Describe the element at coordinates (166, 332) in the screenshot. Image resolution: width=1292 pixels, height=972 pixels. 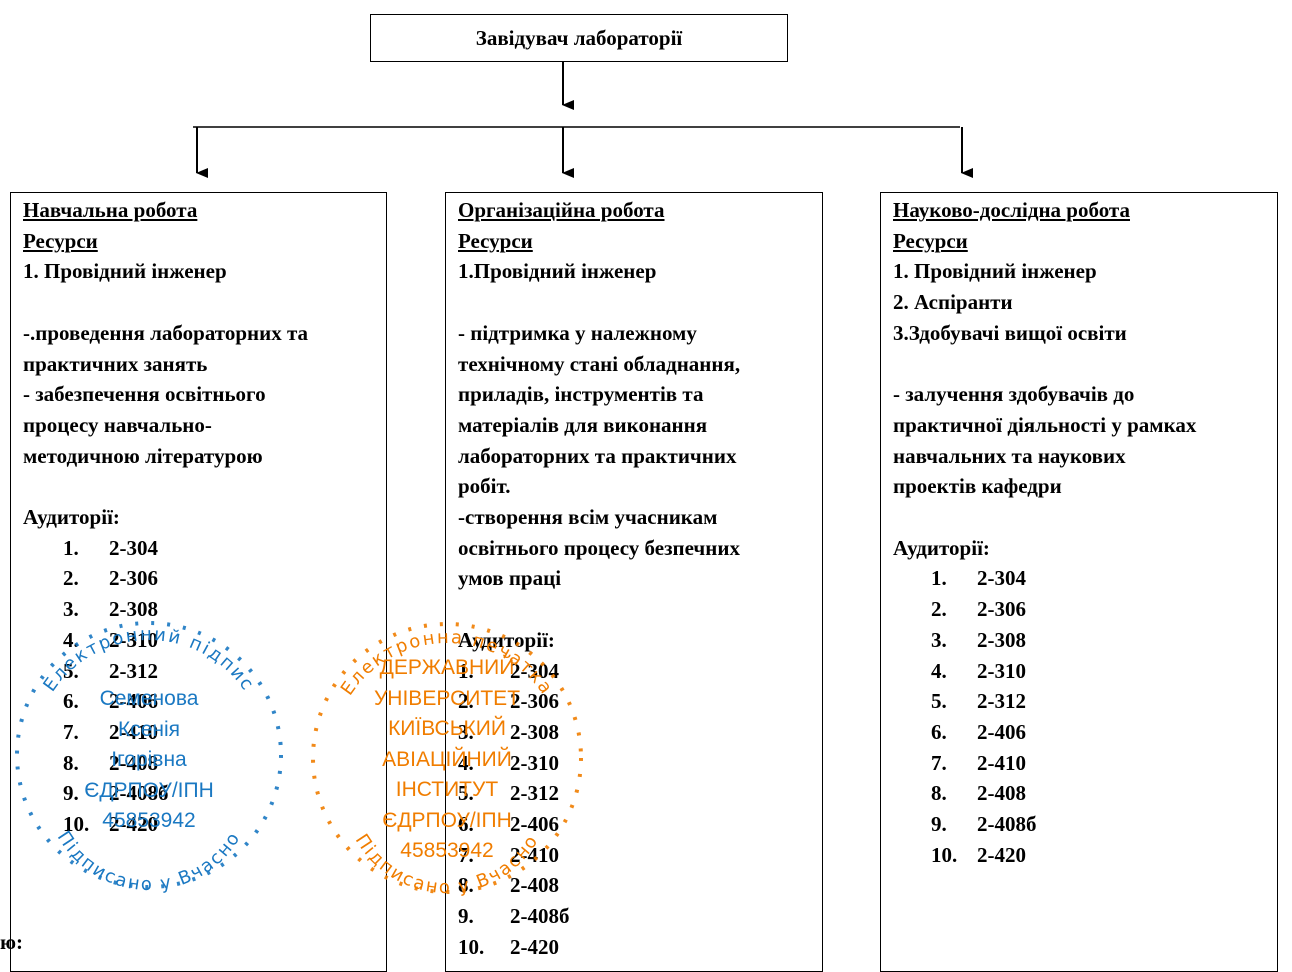
I see `duty-line: -.проведення лабораторних та` at that location.